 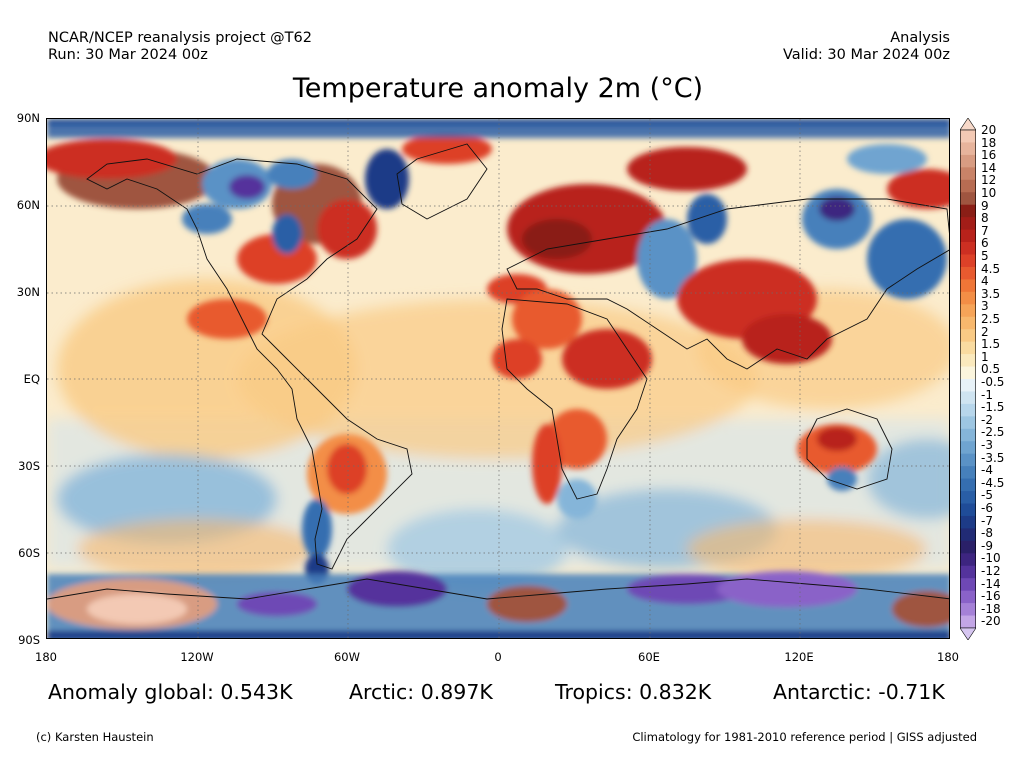 What do you see at coordinates (987, 495) in the screenshot?
I see `colorbar-label: -5` at bounding box center [987, 495].